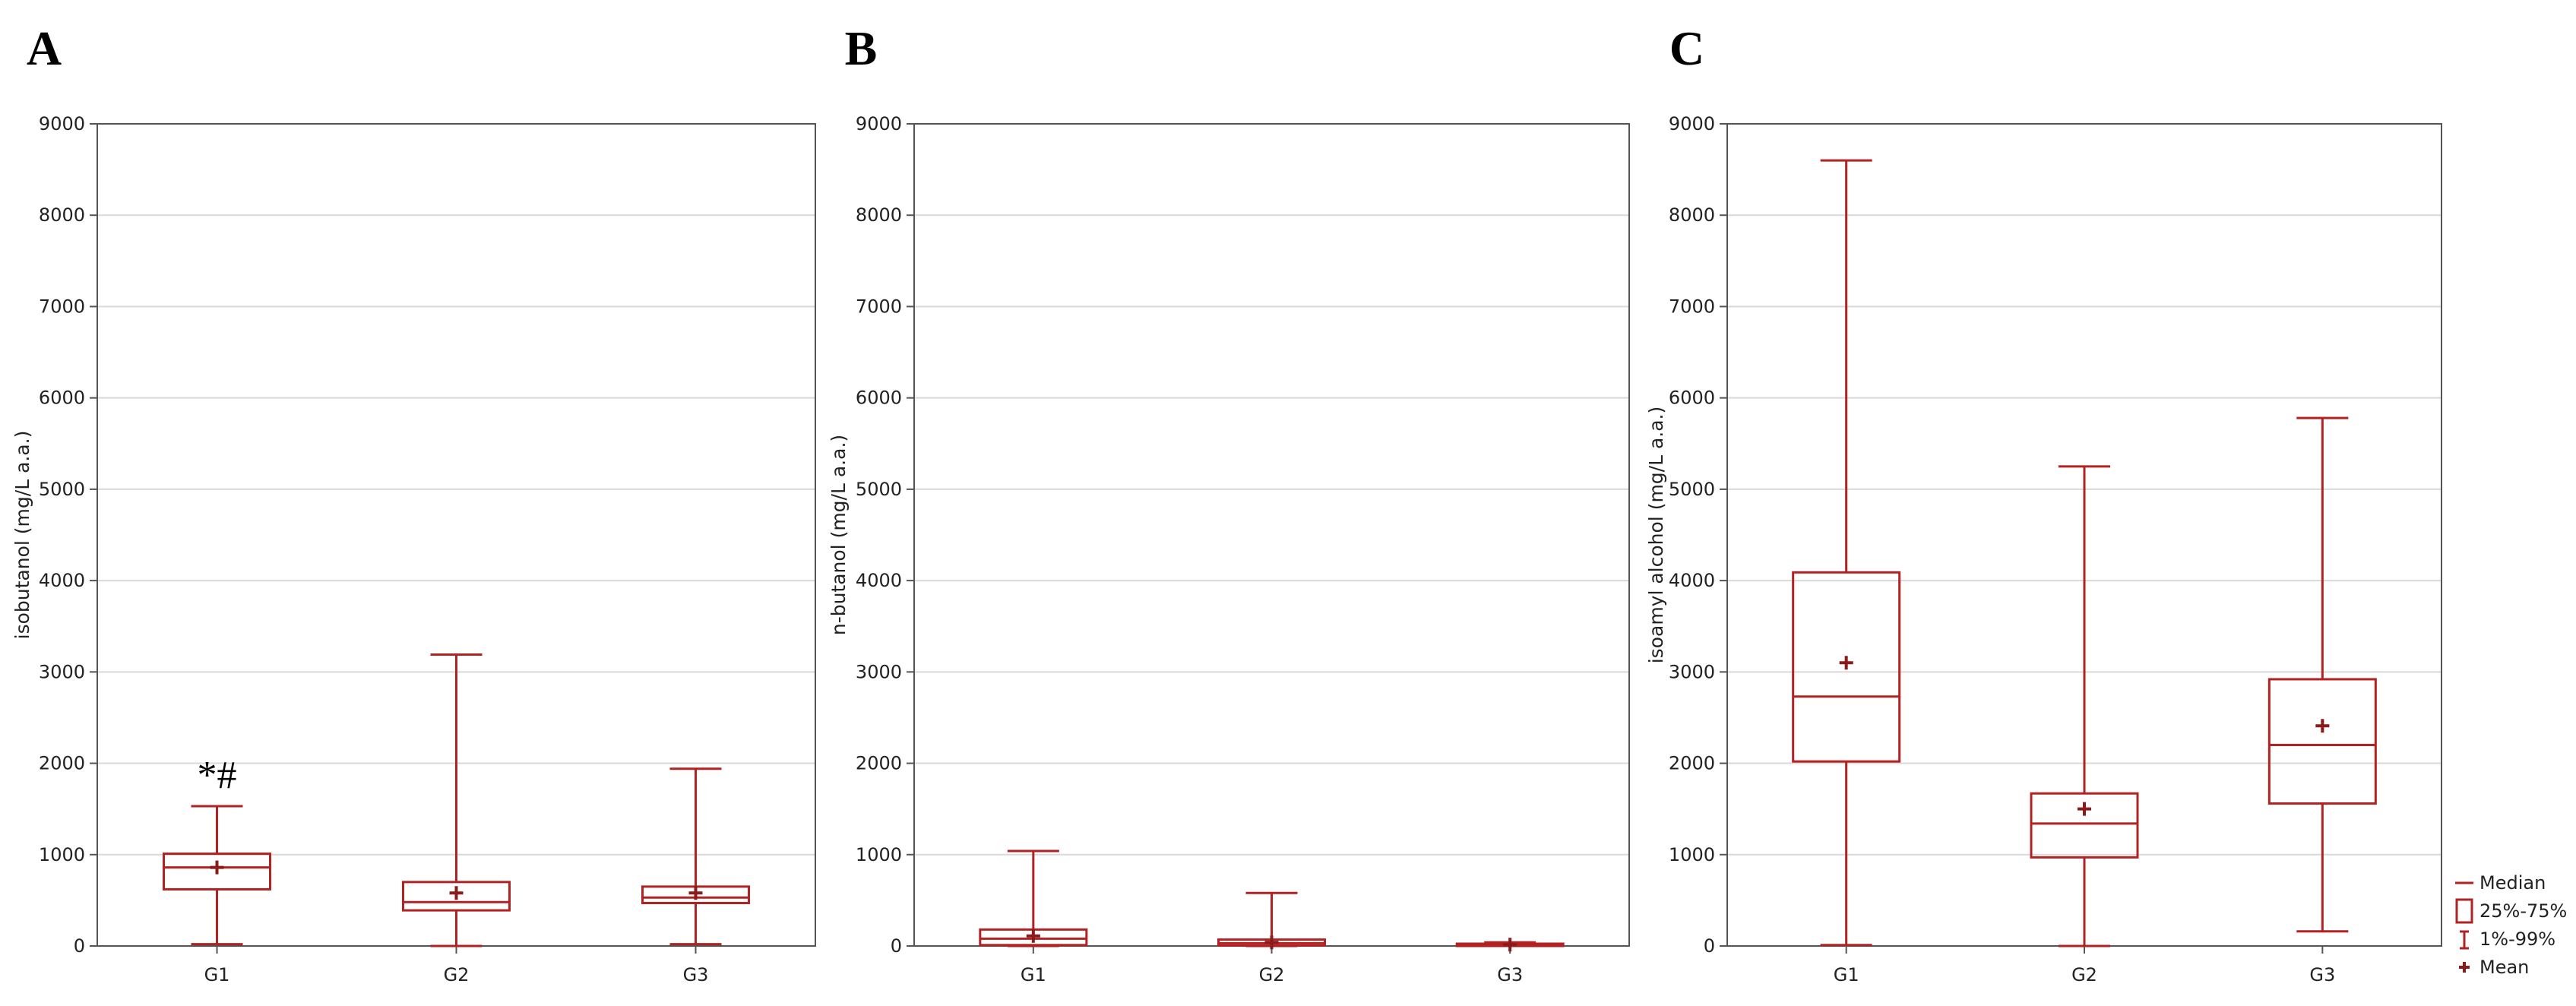 Image resolution: width=2576 pixels, height=1006 pixels. Describe the element at coordinates (2513, 883) in the screenshot. I see `legend-label: Median` at that location.